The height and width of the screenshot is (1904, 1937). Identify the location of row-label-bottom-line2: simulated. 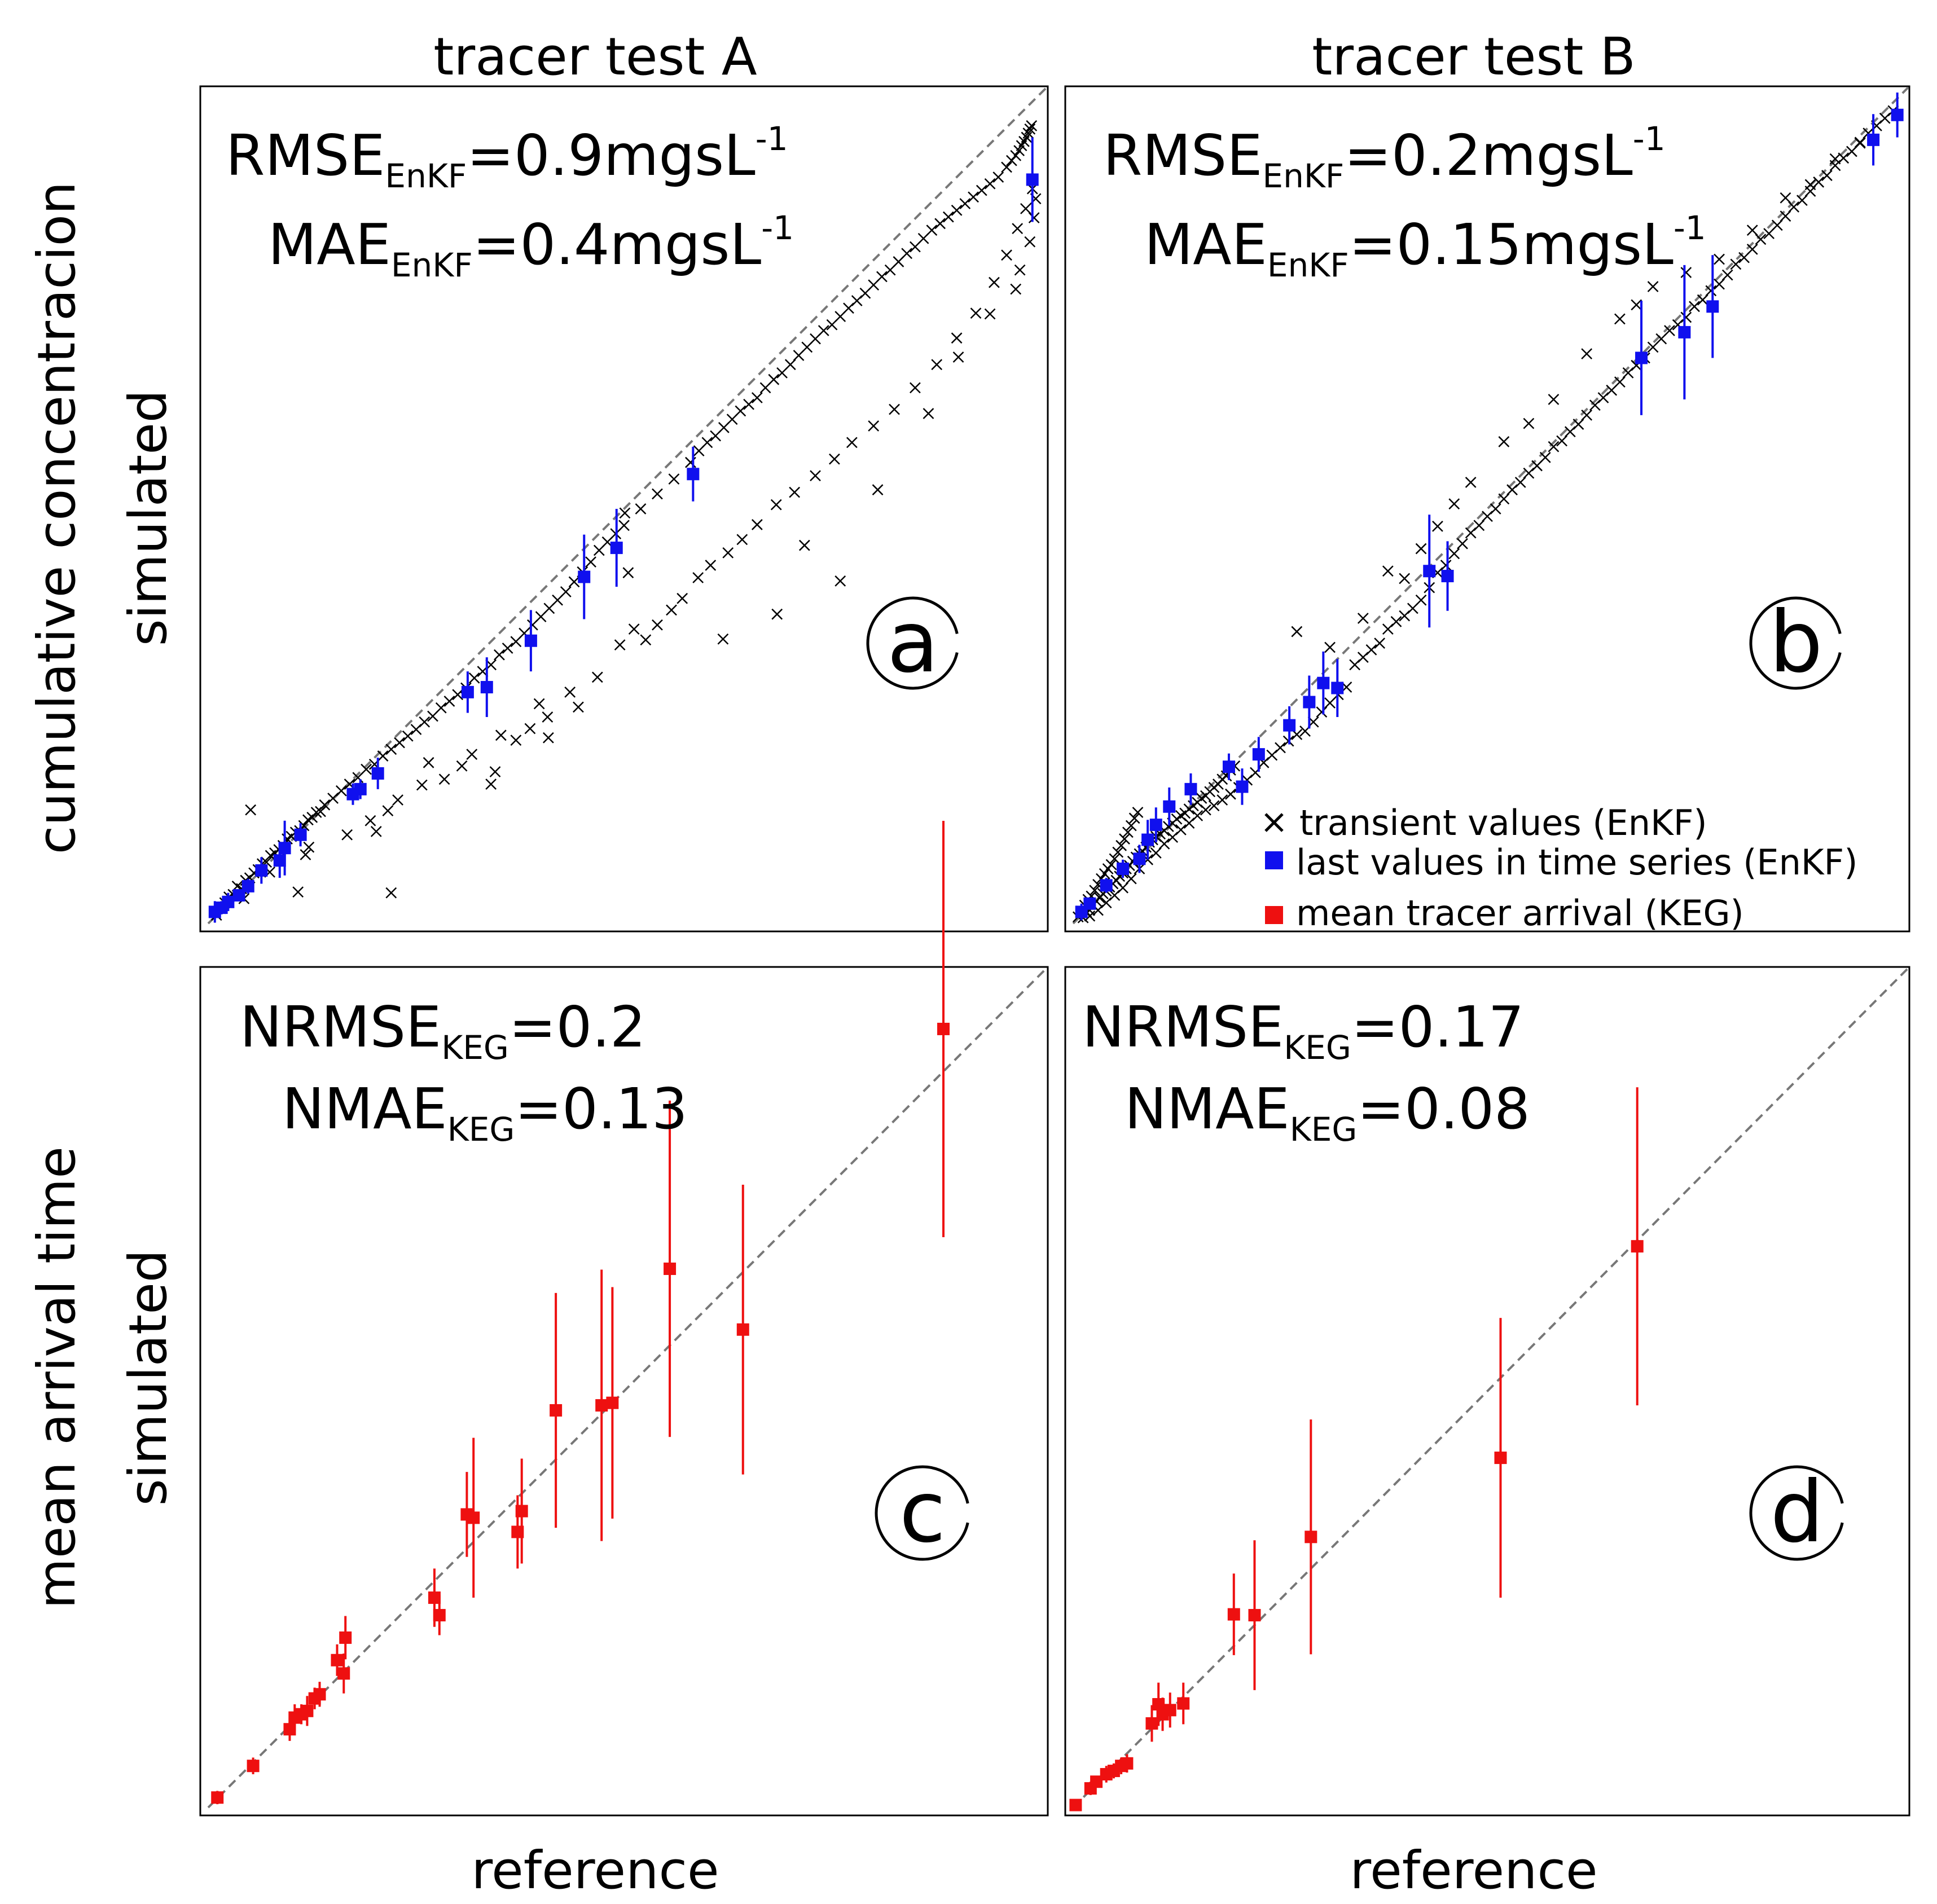
(148, 1378).